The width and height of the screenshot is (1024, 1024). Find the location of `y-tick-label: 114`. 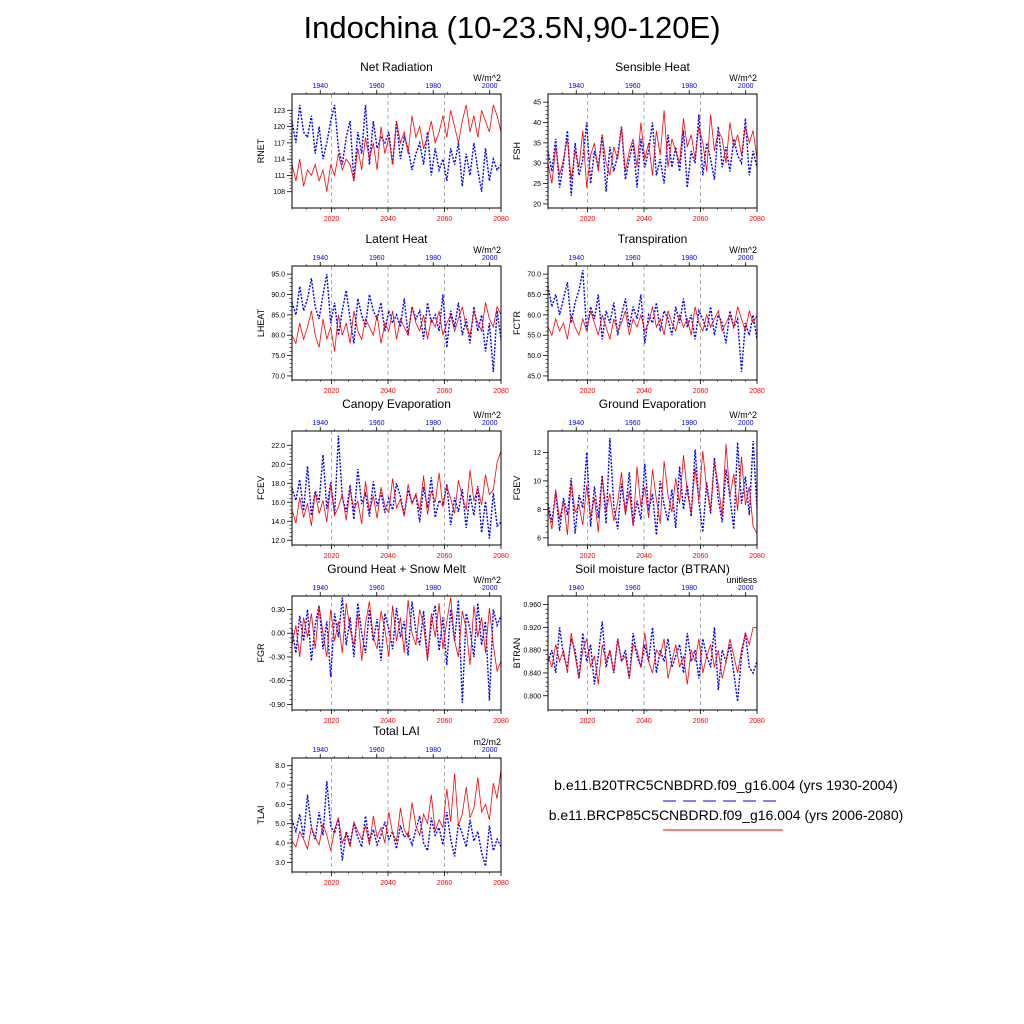

y-tick-label: 114 is located at coordinates (279, 160).